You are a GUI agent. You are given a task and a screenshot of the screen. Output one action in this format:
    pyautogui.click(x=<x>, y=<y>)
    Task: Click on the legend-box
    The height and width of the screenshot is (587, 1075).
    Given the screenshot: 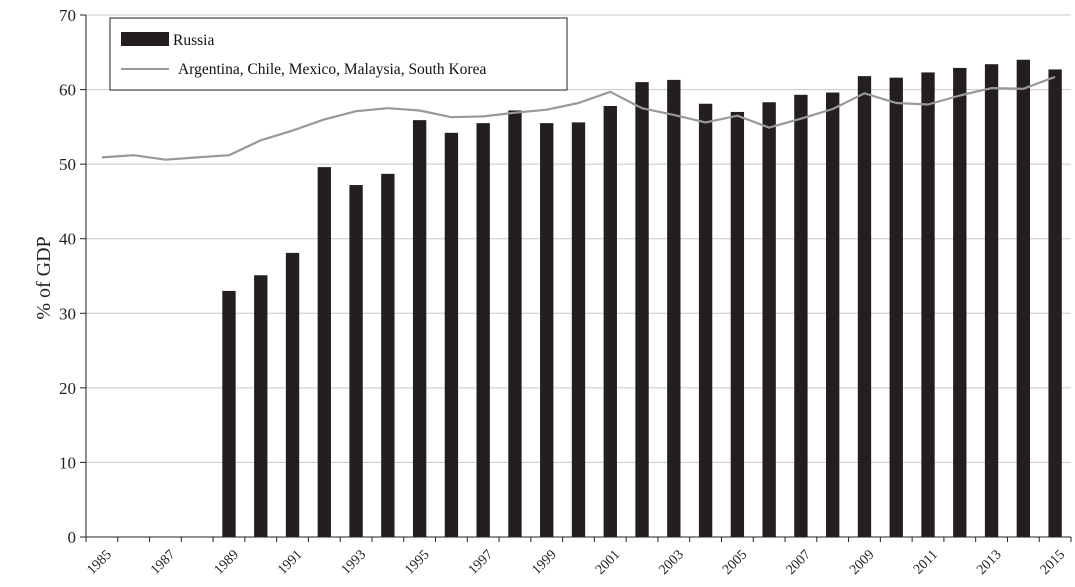 What is the action you would take?
    pyautogui.click(x=338, y=54)
    